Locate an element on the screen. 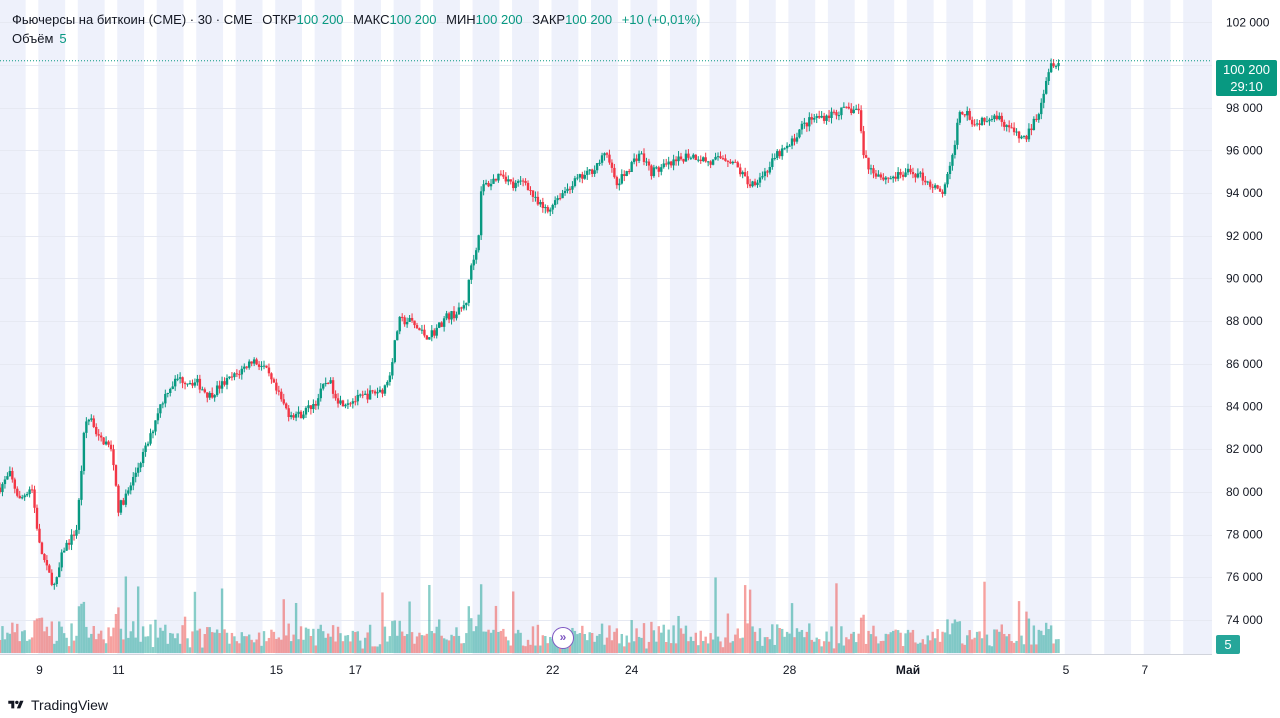 The image size is (1280, 718). tradingview-logo-icon is located at coordinates (16, 704).